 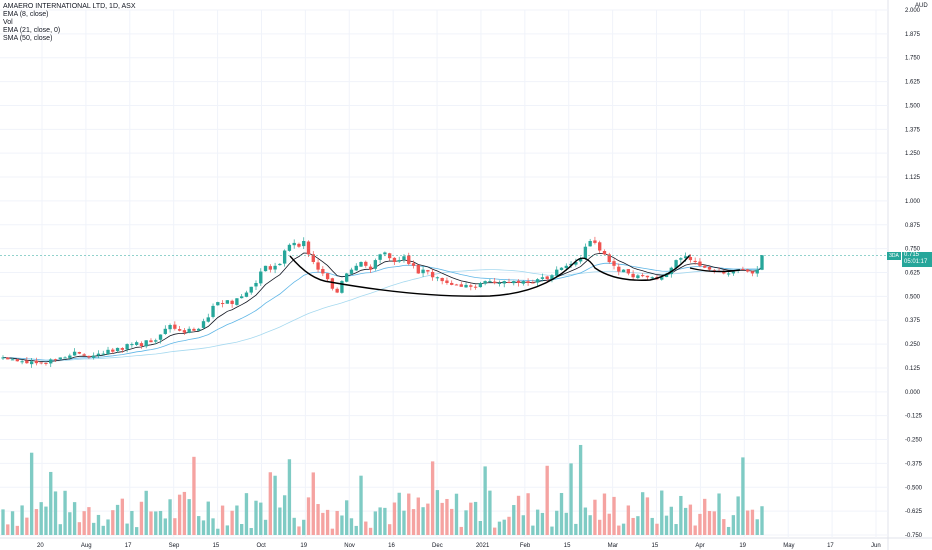 What do you see at coordinates (655, 546) in the screenshot?
I see `x-tick-label: 15` at bounding box center [655, 546].